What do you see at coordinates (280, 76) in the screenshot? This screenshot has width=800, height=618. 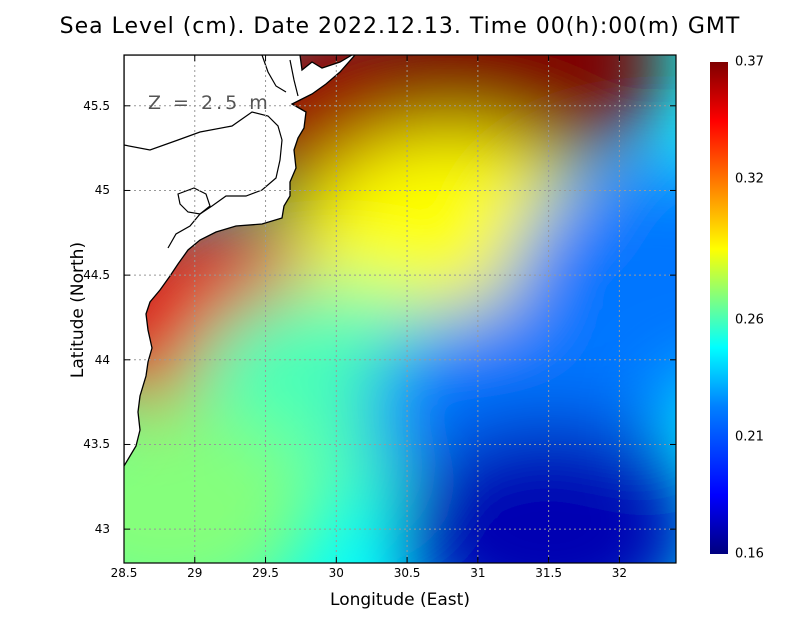 I see `river-outline` at bounding box center [280, 76].